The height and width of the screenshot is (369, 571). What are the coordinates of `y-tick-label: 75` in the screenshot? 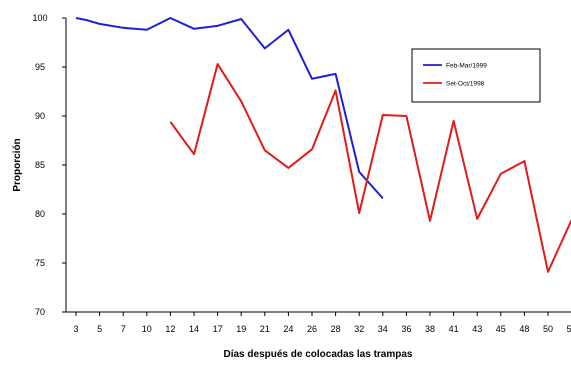 It's located at (40, 263).